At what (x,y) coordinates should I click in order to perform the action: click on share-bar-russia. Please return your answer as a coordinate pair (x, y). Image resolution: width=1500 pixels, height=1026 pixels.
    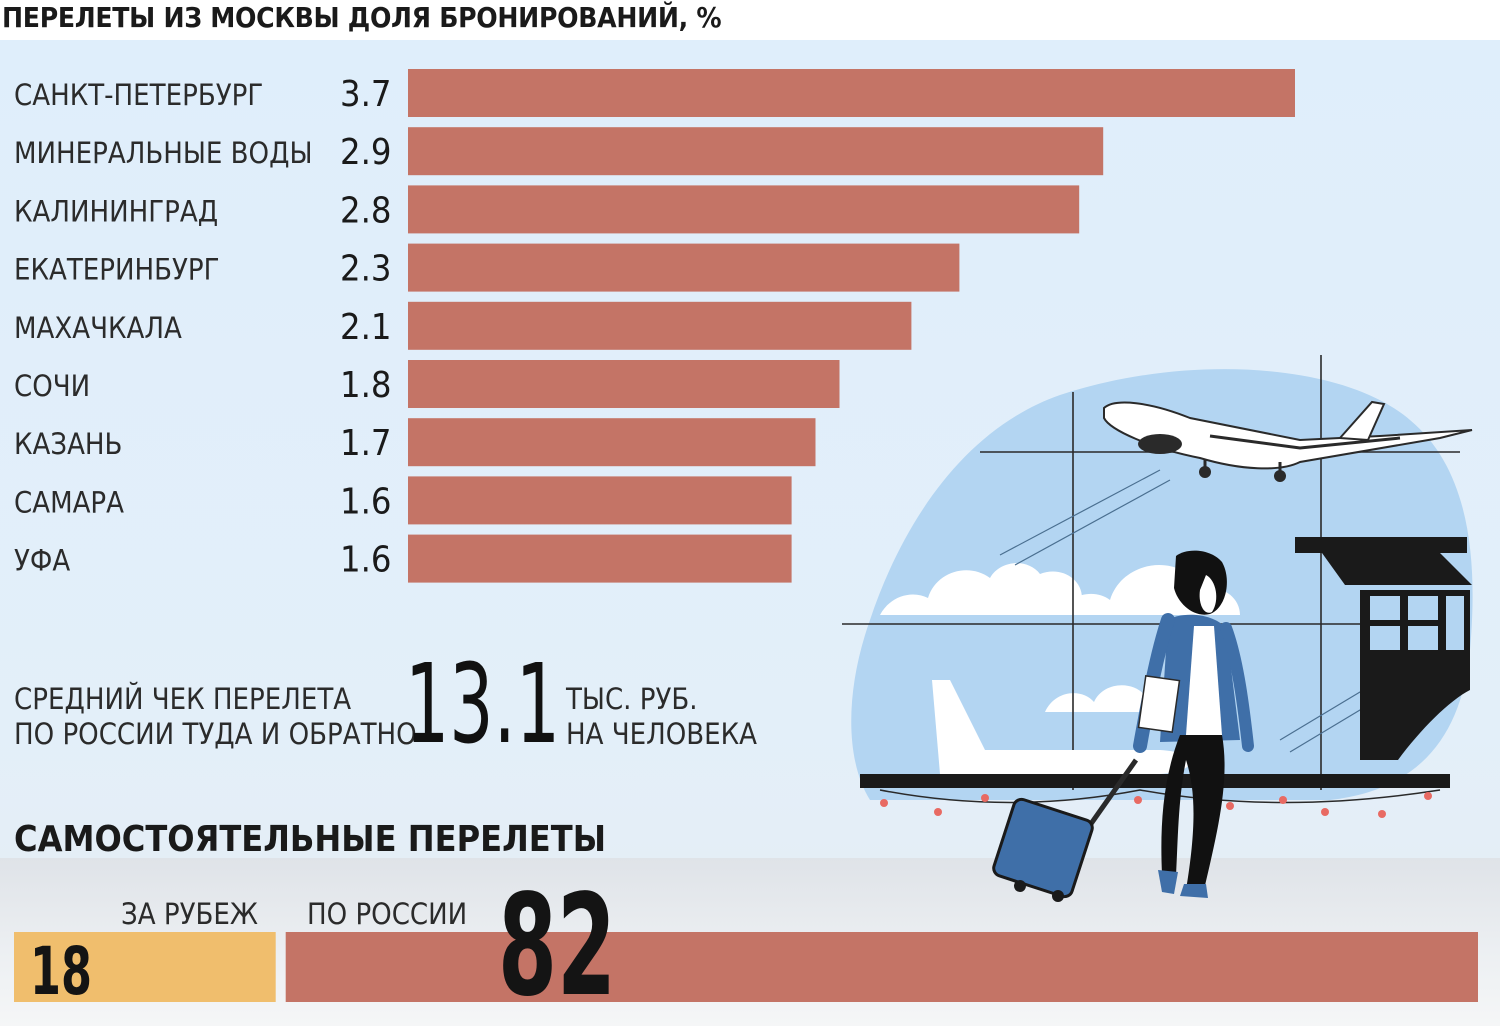
    Looking at the image, I should click on (882, 967).